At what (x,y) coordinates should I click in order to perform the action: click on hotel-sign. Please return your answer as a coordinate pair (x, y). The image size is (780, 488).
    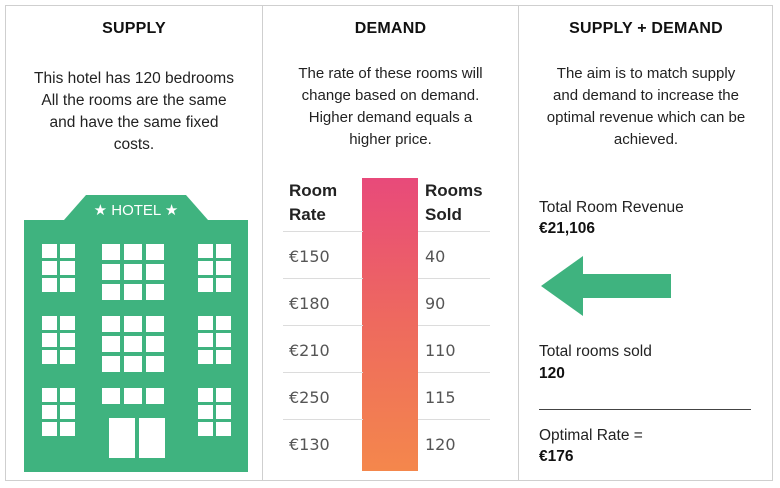
    Looking at the image, I should click on (136, 207).